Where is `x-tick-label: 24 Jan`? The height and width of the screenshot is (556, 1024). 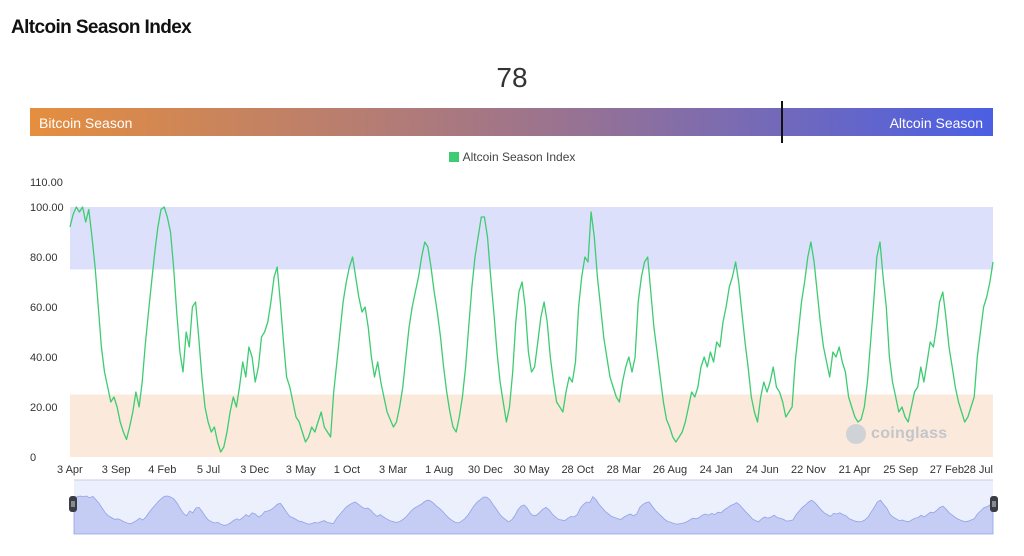 x-tick-label: 24 Jan is located at coordinates (716, 470).